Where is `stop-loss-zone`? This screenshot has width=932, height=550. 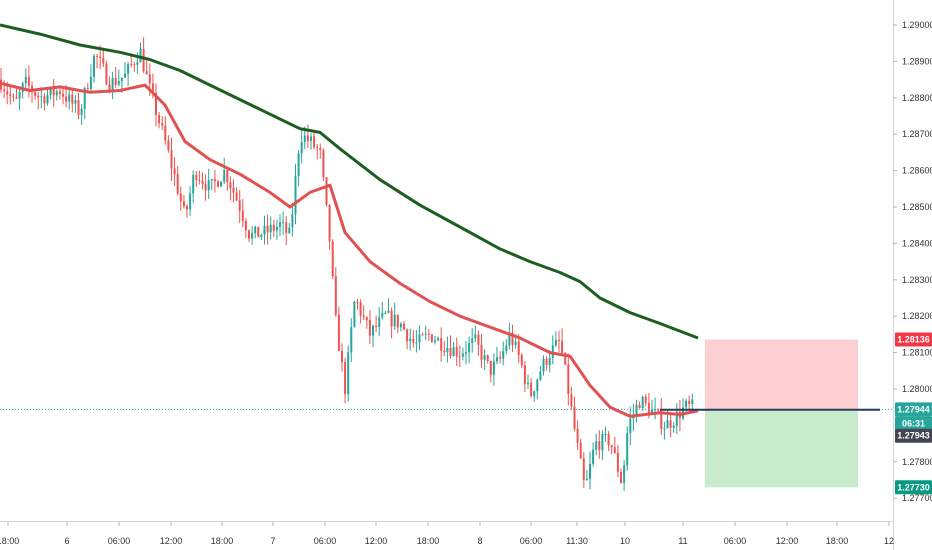
stop-loss-zone is located at coordinates (781, 374).